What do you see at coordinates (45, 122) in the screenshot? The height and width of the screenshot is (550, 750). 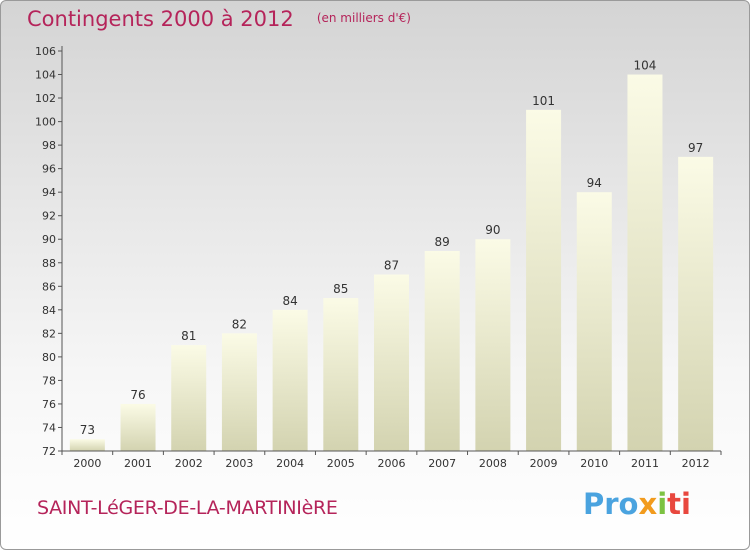 I see `y-tick-label: 100` at bounding box center [45, 122].